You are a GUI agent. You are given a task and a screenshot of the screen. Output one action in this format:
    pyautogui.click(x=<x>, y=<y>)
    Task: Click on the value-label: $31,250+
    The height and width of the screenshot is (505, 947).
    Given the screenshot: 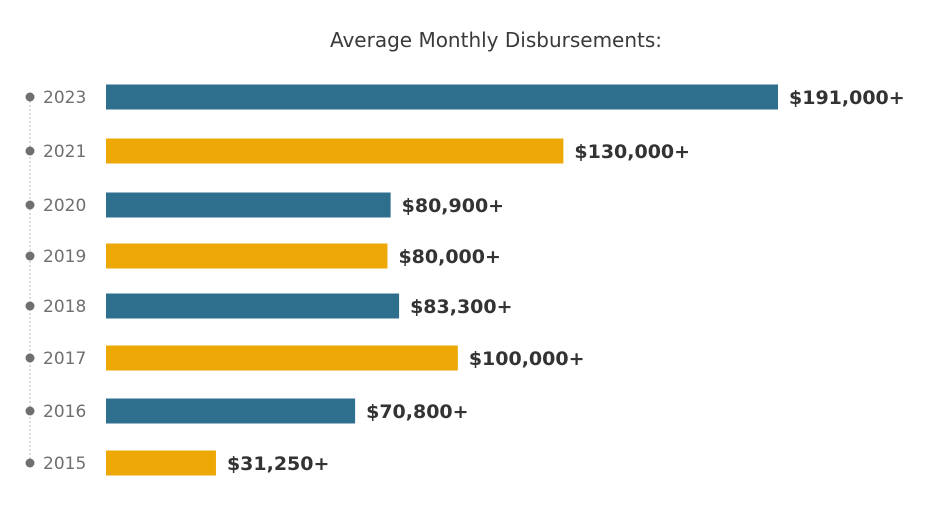 What is the action you would take?
    pyautogui.click(x=278, y=464)
    